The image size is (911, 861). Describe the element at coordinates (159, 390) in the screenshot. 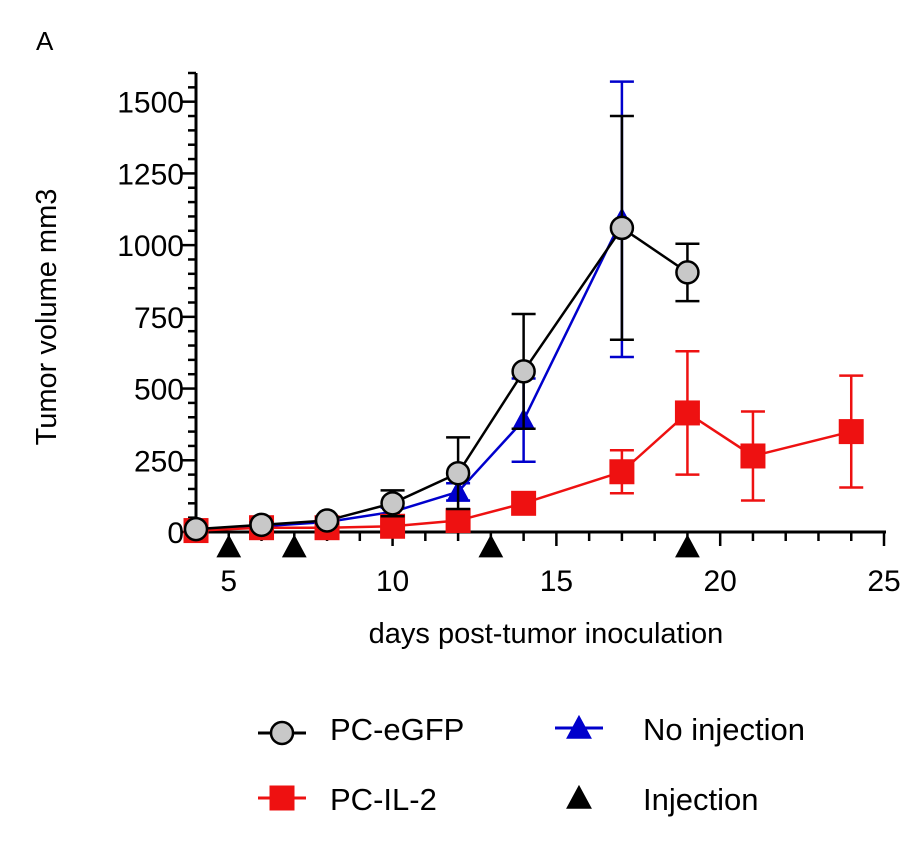

I see `y-tick-label: 500` at that location.